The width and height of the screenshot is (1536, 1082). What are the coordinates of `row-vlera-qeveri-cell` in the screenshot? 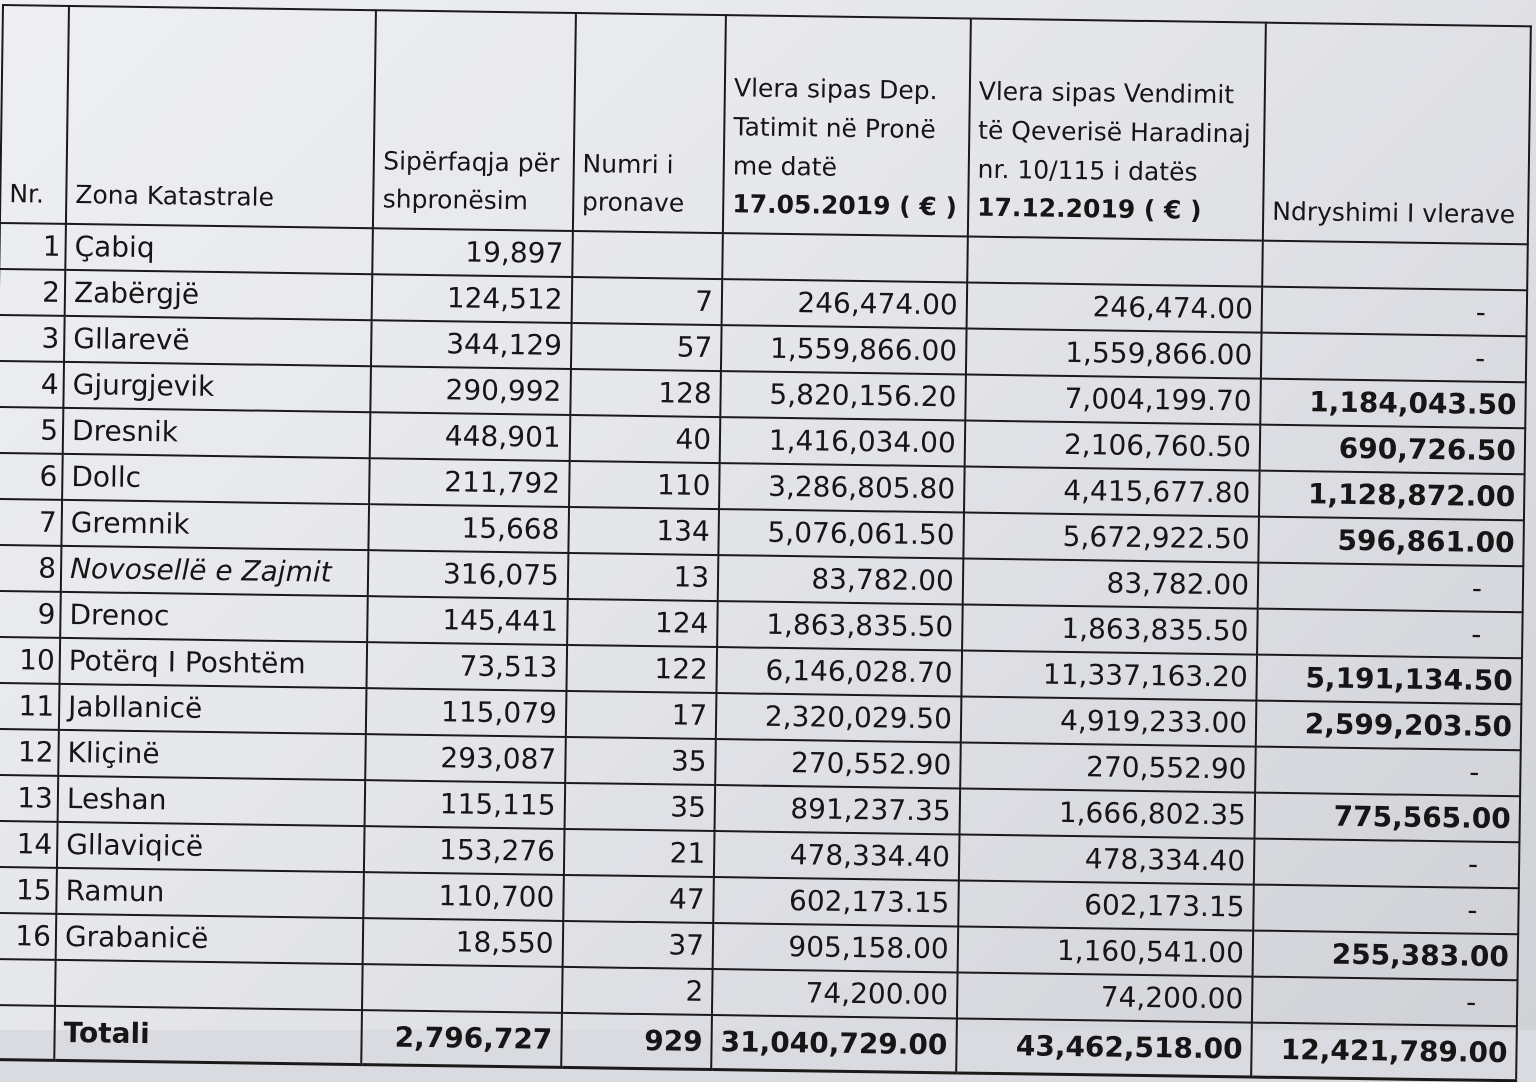 It's located at (1115, 261).